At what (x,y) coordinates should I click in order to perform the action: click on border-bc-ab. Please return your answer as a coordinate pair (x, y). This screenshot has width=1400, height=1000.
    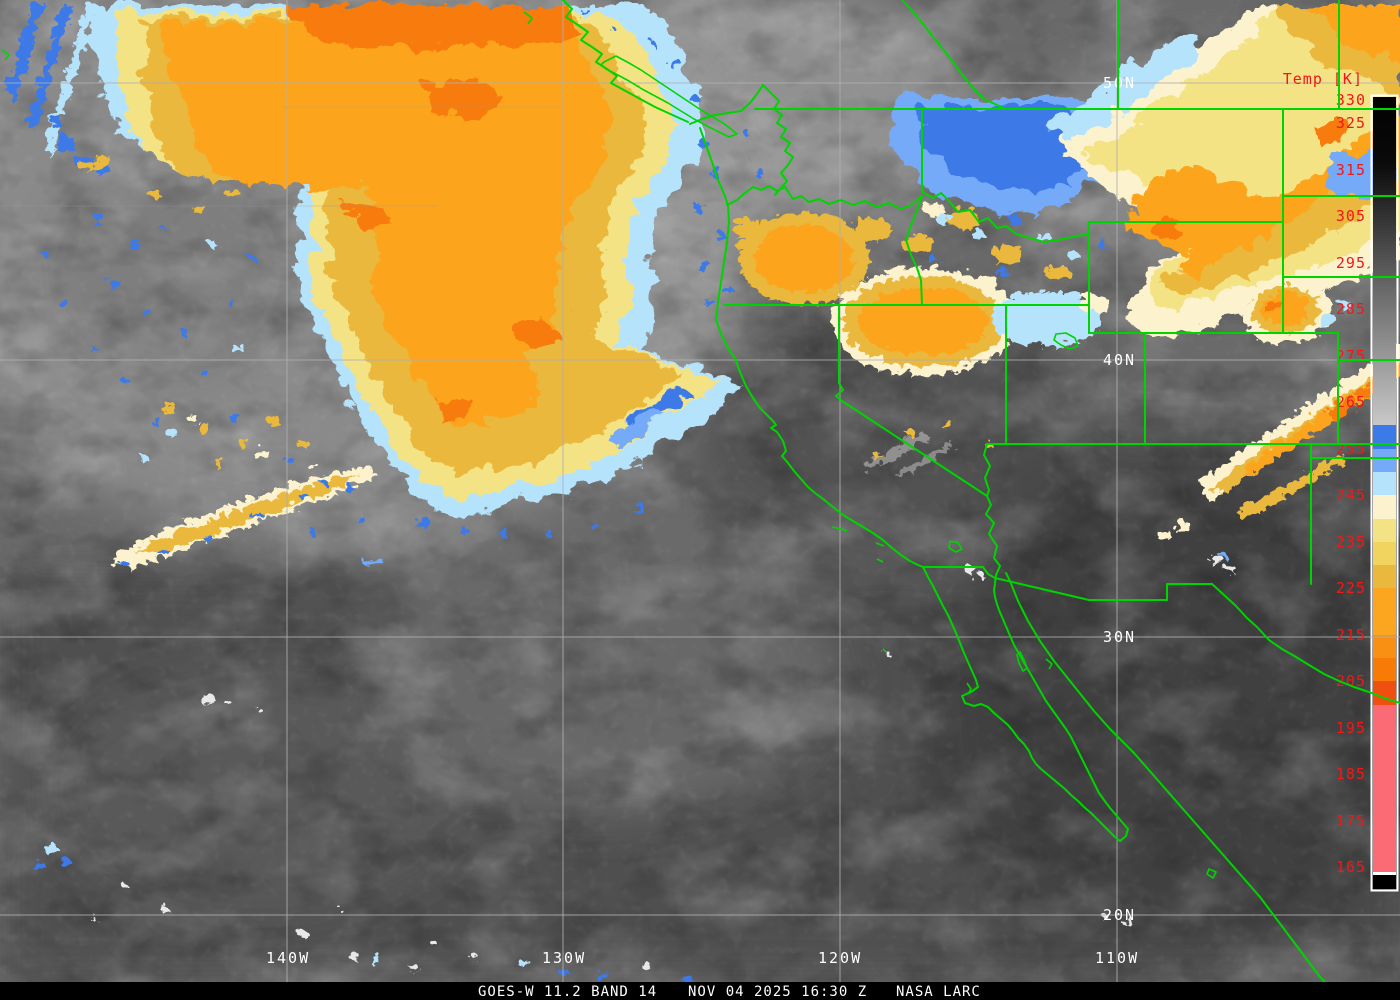
    Looking at the image, I should click on (954, 55).